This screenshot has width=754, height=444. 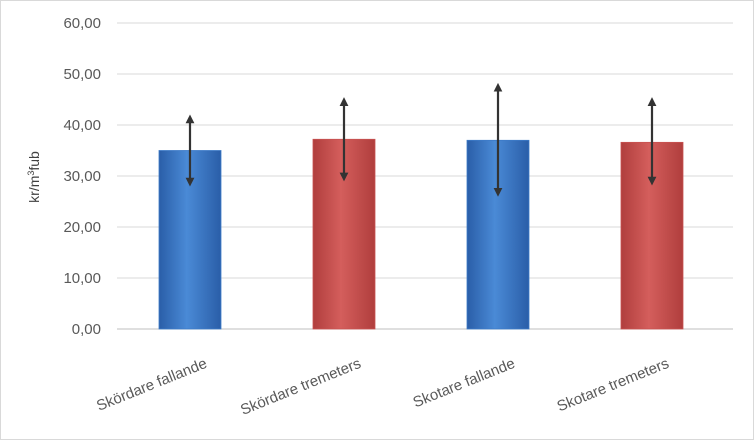 I want to click on y-axis-ticks: 0,00 10,00 20,00 30,00 40,00 50,00 60,00, so click(x=82, y=176).